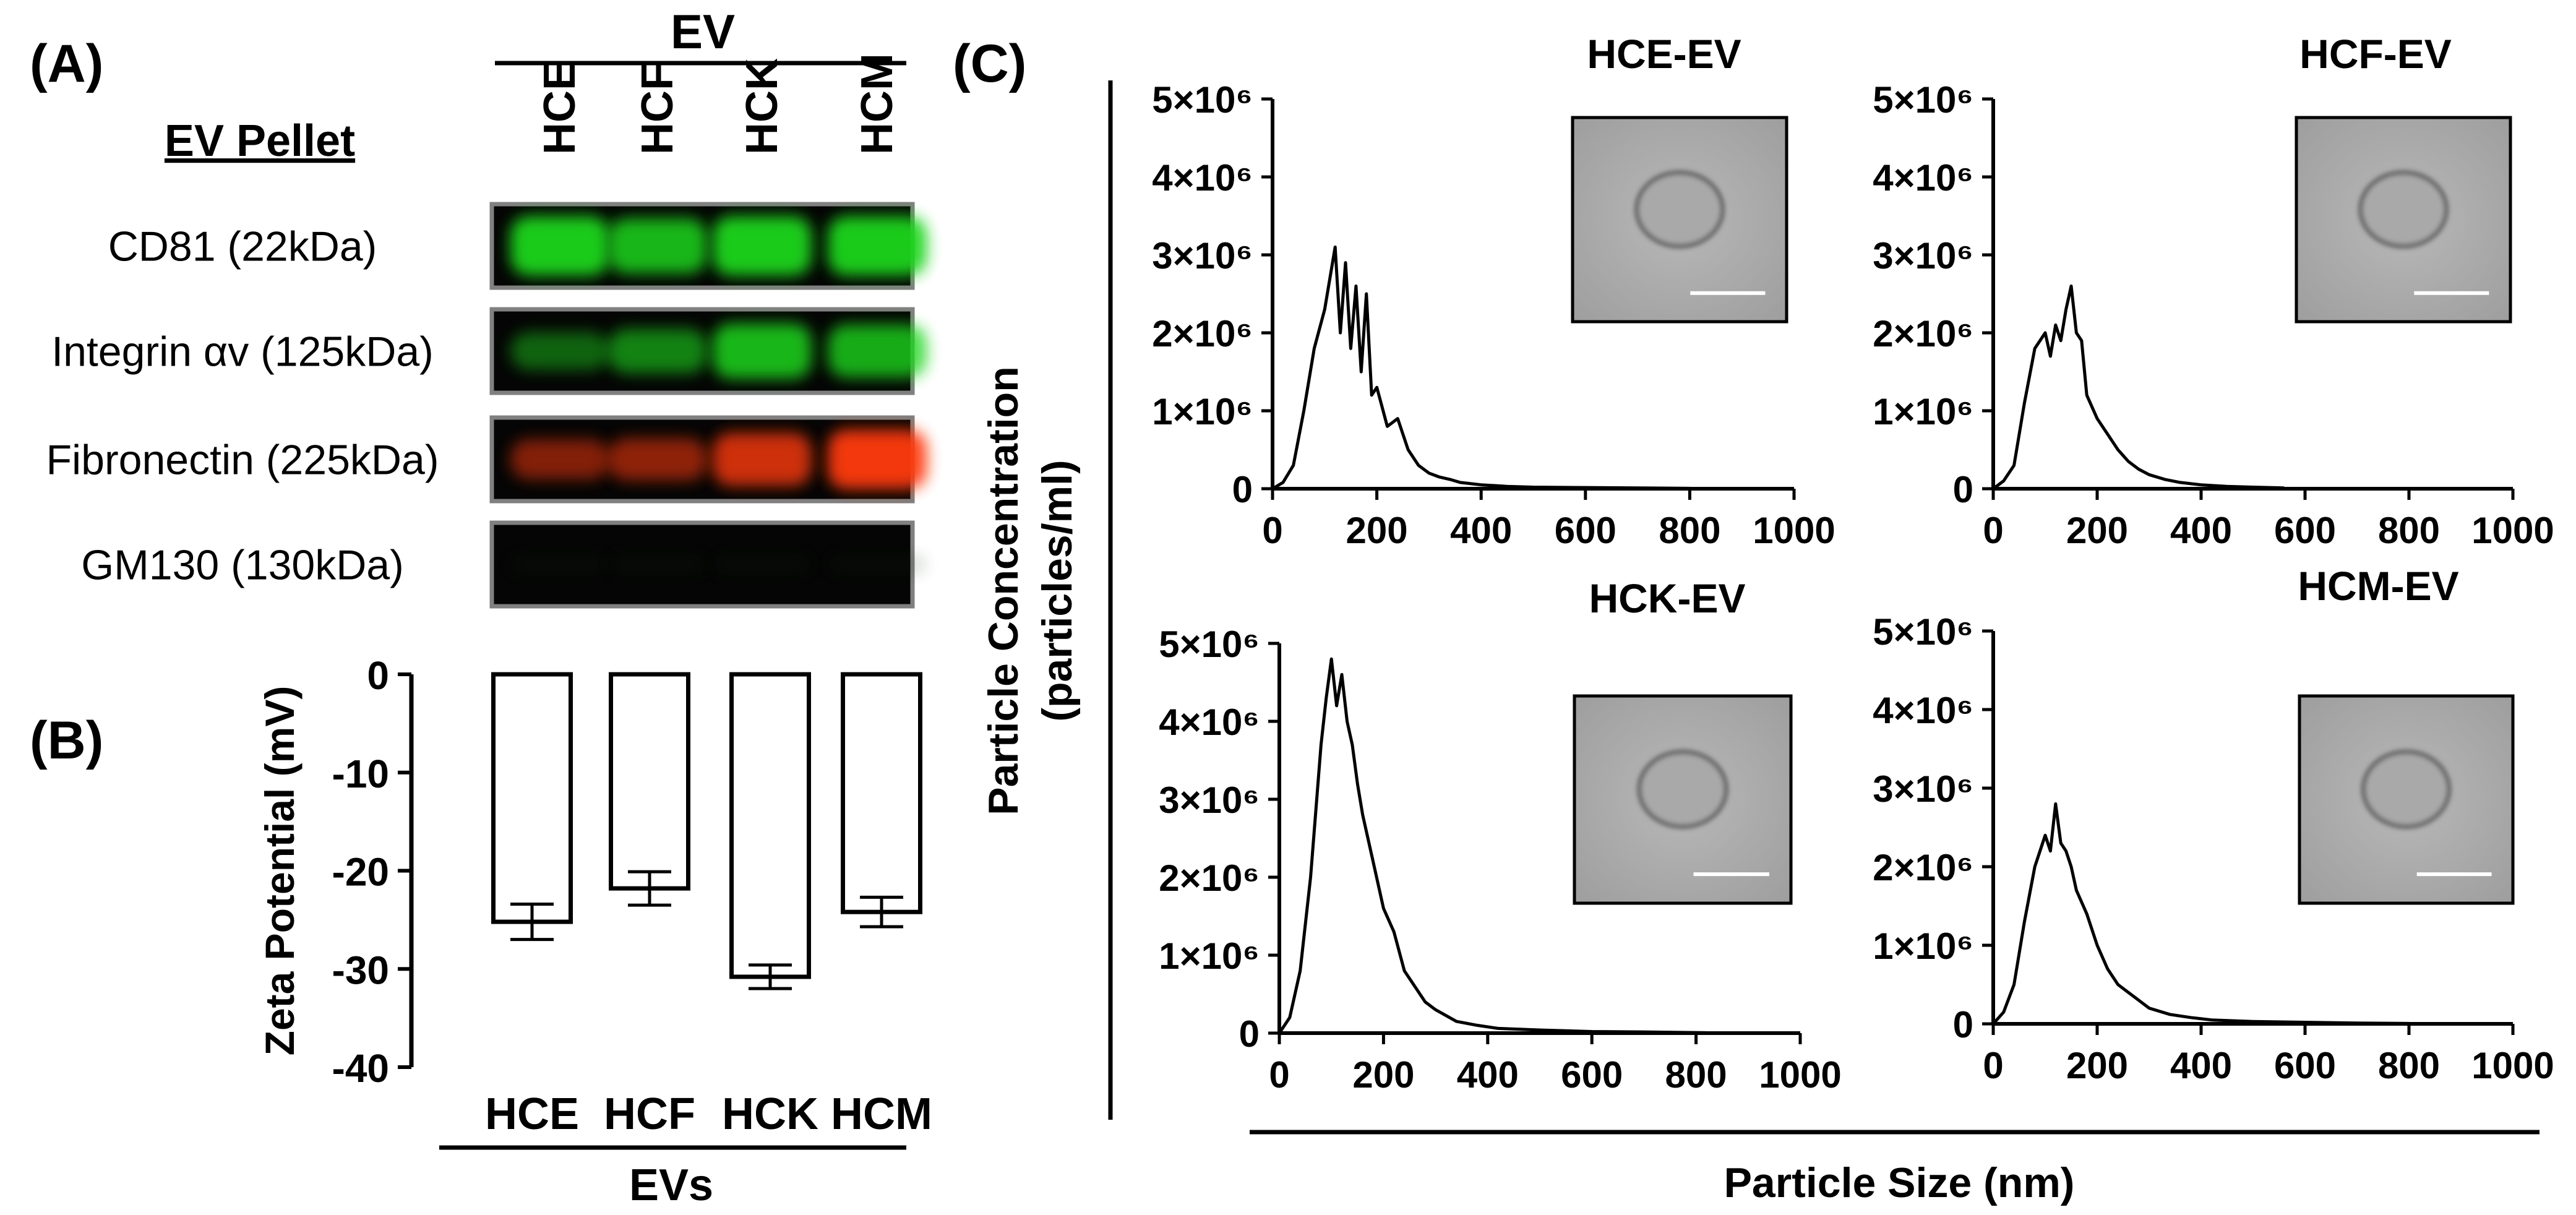  I want to click on ev-group-label: EV, so click(703, 31).